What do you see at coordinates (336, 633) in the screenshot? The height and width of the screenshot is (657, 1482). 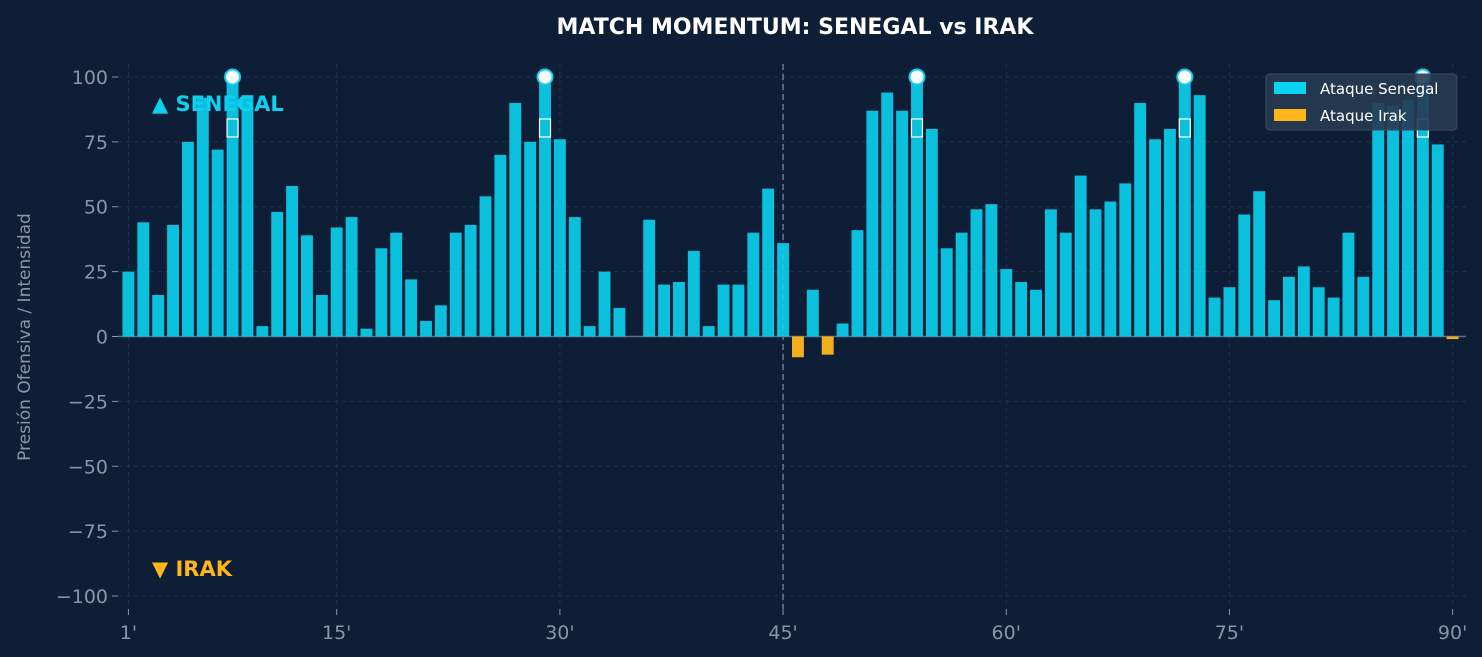 I see `x-tick-label: 15'` at bounding box center [336, 633].